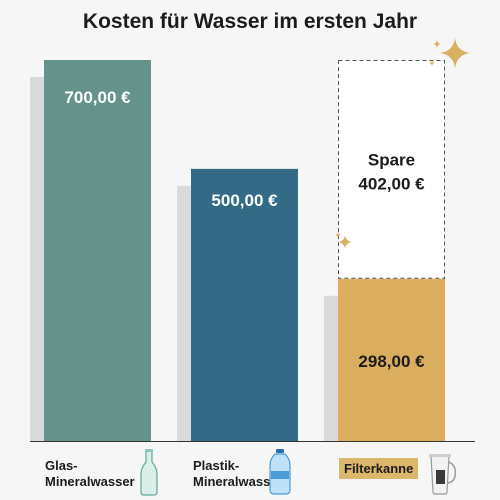  Describe the element at coordinates (391, 159) in the screenshot. I see `savings-label: Spare` at that location.